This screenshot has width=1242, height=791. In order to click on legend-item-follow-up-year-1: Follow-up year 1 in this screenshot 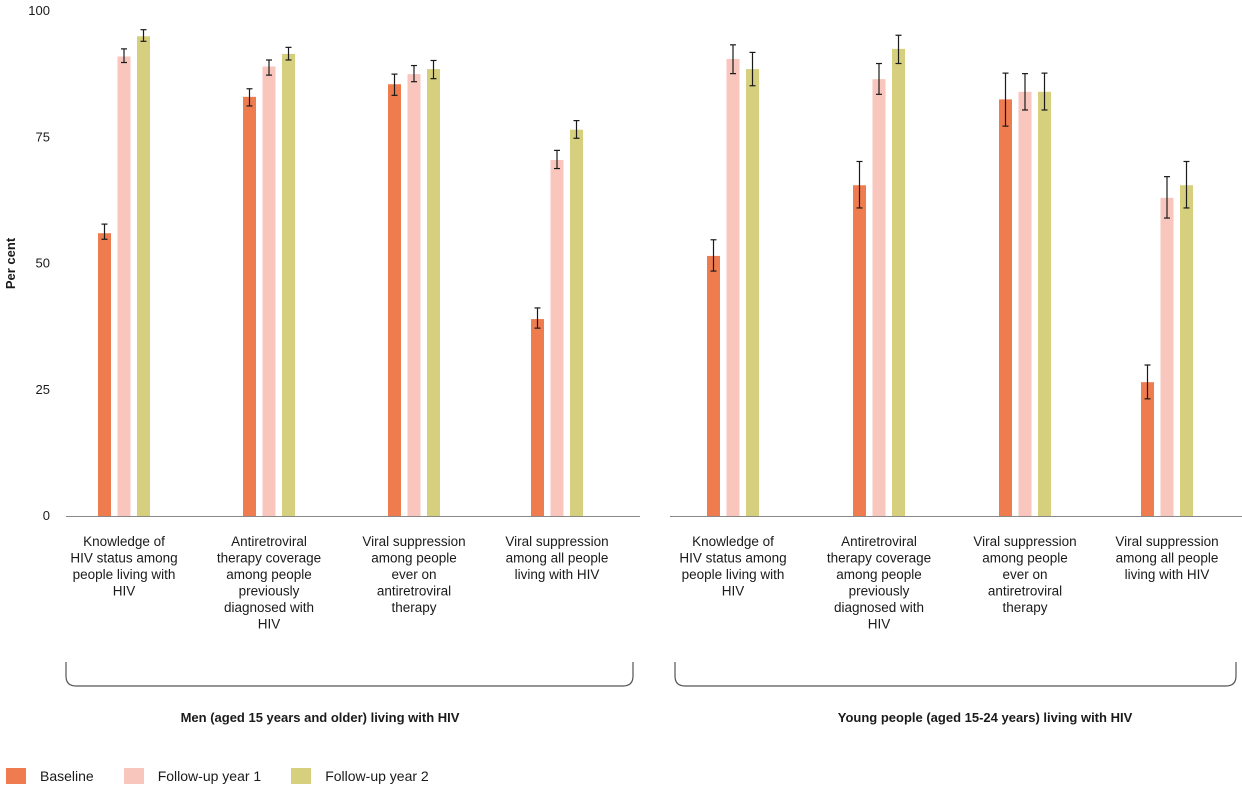, I will do `click(192, 776)`.